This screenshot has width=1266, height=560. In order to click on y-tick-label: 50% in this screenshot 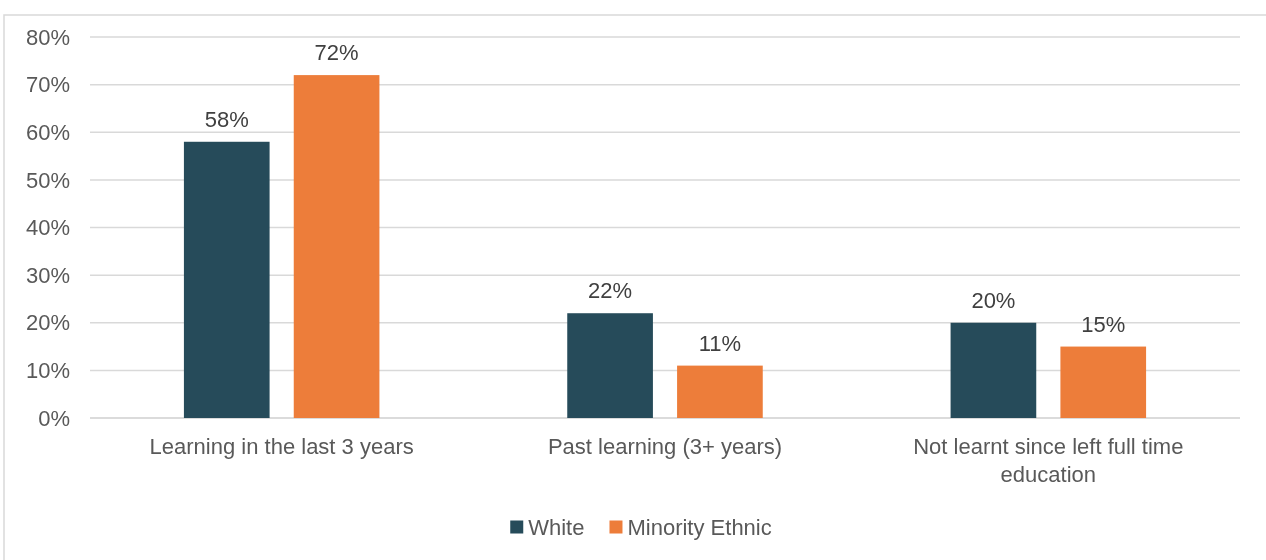, I will do `click(47, 180)`.